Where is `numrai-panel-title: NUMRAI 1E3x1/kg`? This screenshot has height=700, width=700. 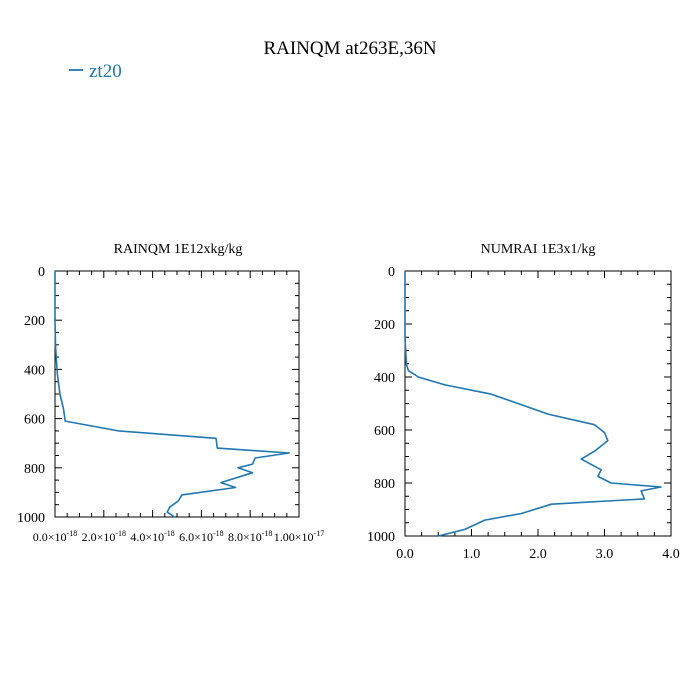
numrai-panel-title: NUMRAI 1E3x1/kg is located at coordinates (538, 249).